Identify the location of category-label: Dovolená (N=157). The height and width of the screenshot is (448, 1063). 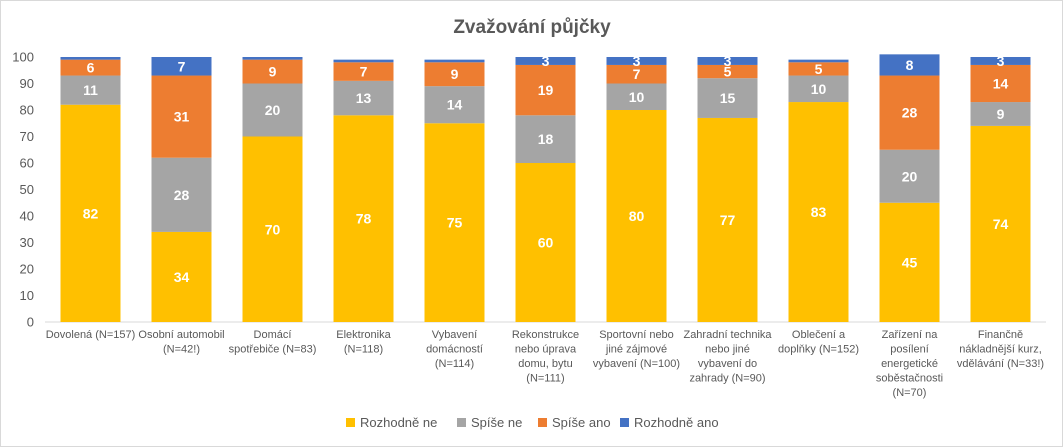
(91, 335).